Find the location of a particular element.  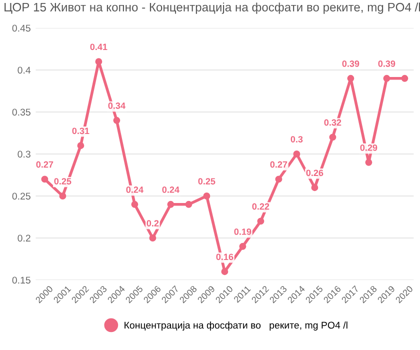

data-label: 0.41 is located at coordinates (99, 47).